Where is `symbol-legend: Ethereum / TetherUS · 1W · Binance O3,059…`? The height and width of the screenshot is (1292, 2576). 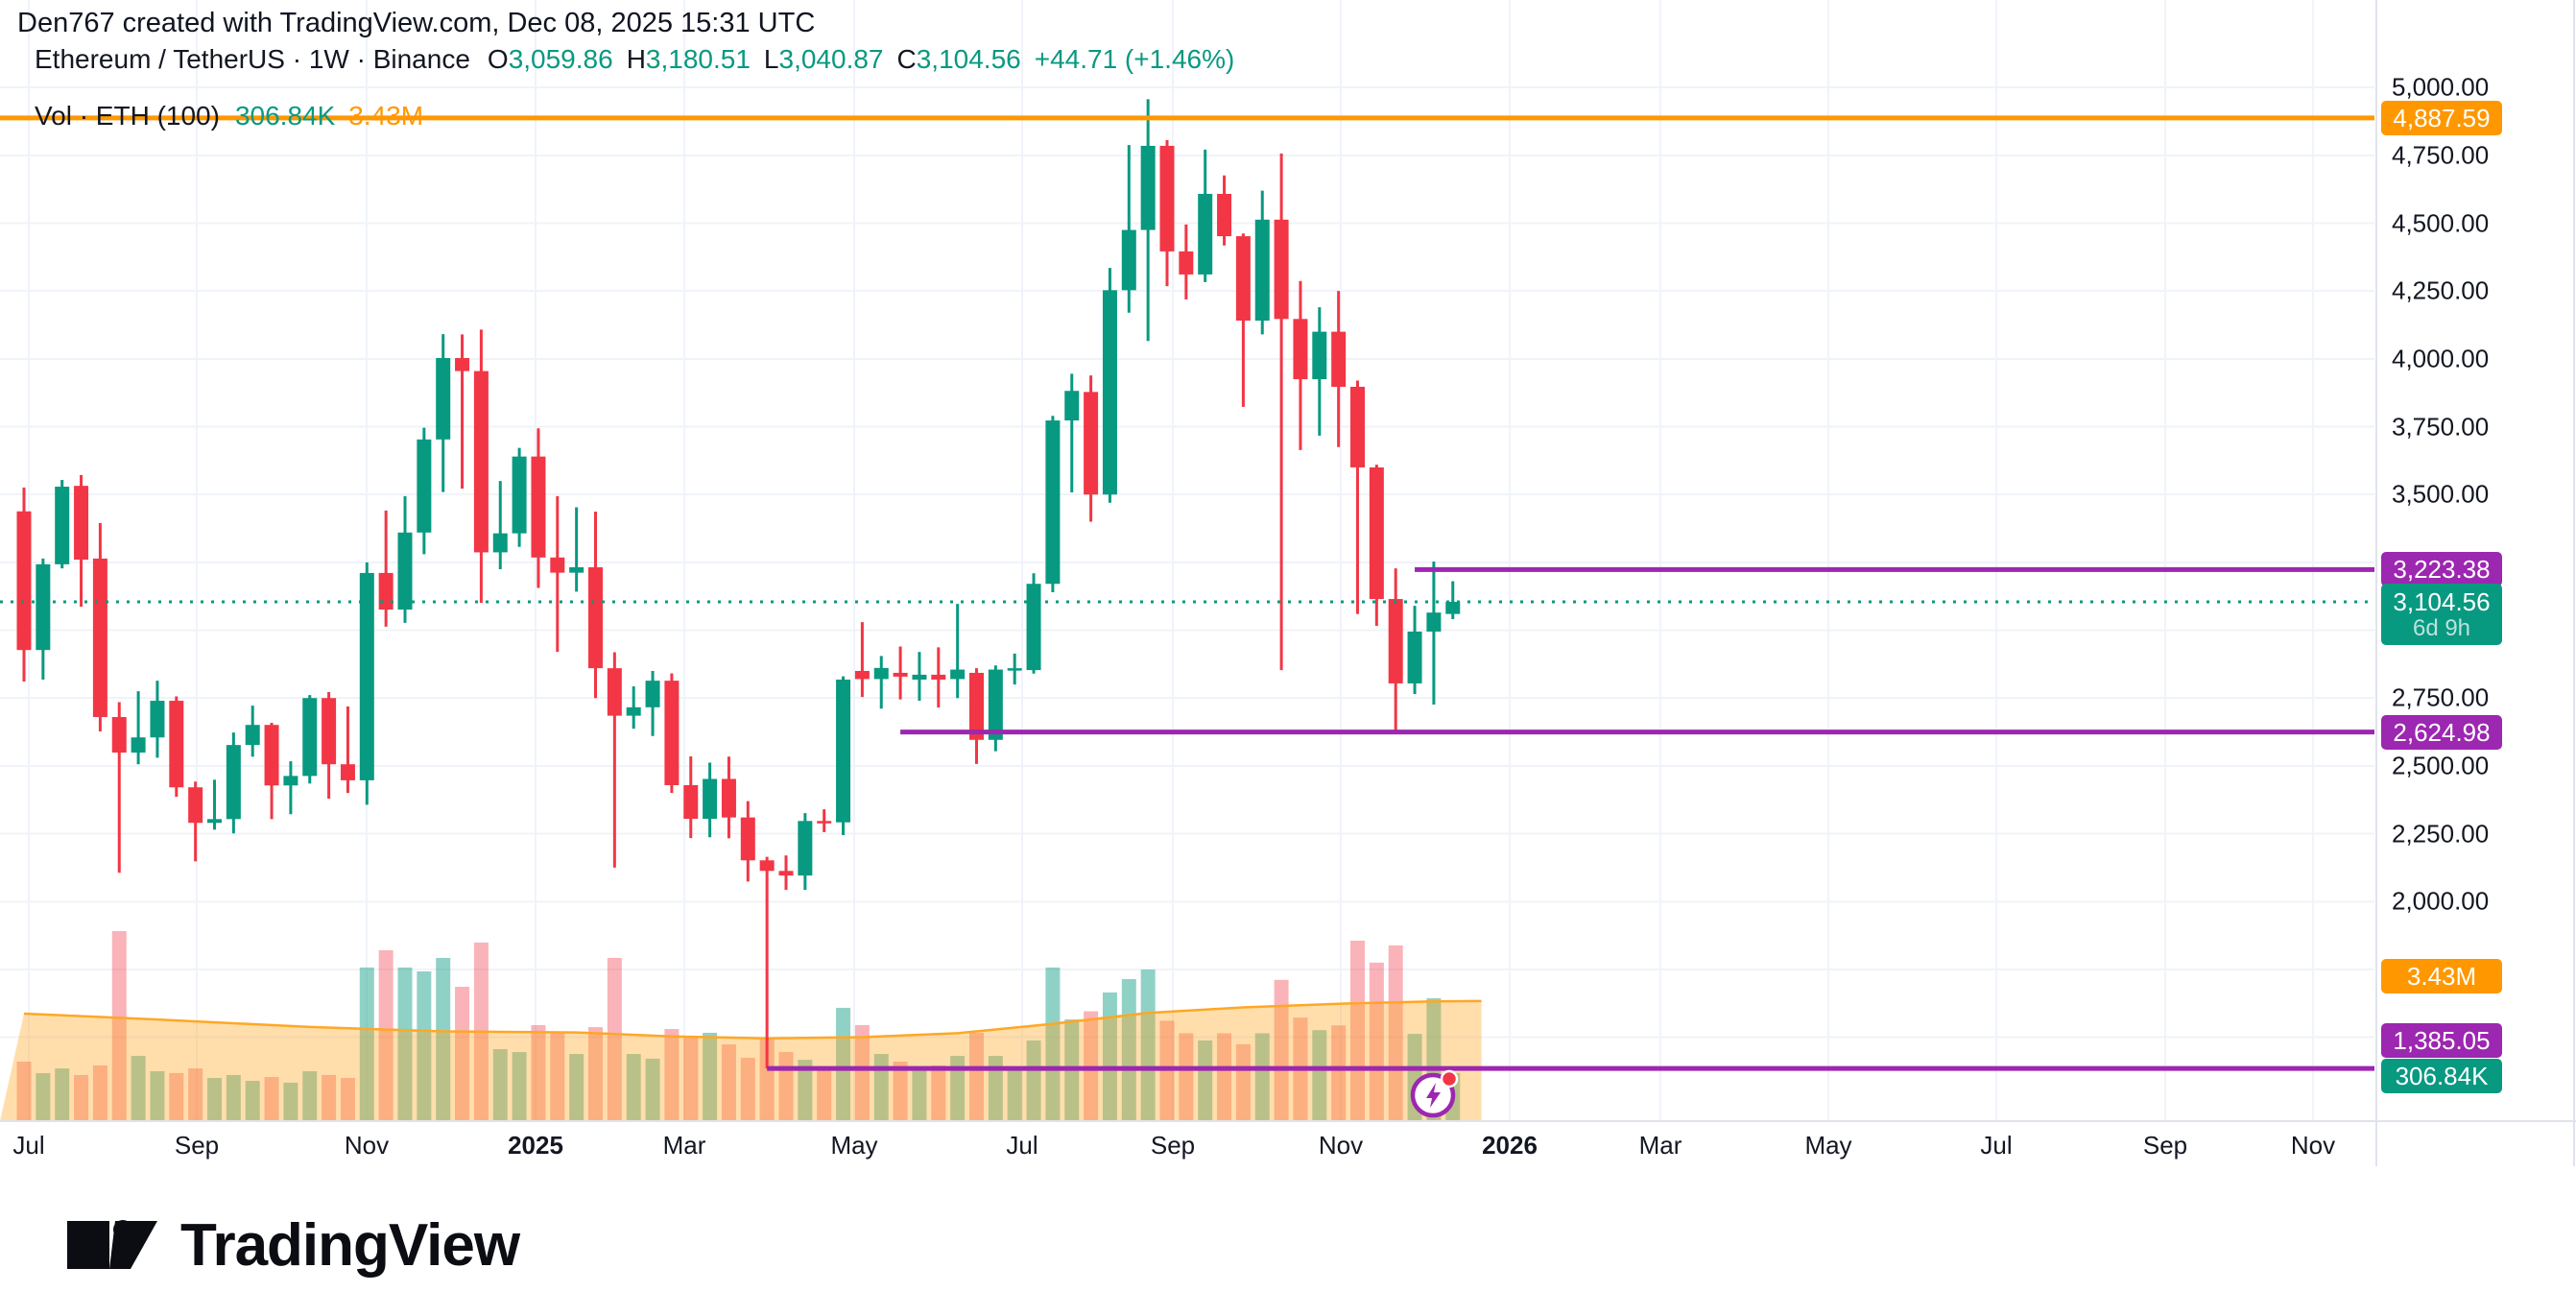
symbol-legend: Ethereum / TetherUS · 1W · Binance O3,059… is located at coordinates (634, 59).